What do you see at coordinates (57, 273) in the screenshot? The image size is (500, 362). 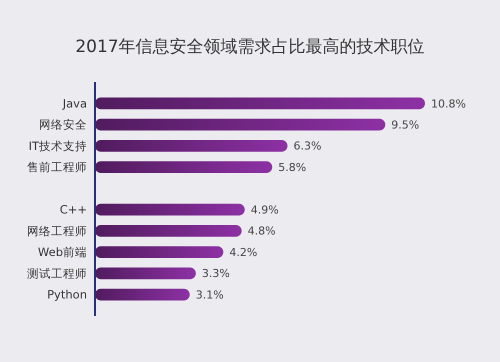 I see `y-tick-label: 测试工程师` at bounding box center [57, 273].